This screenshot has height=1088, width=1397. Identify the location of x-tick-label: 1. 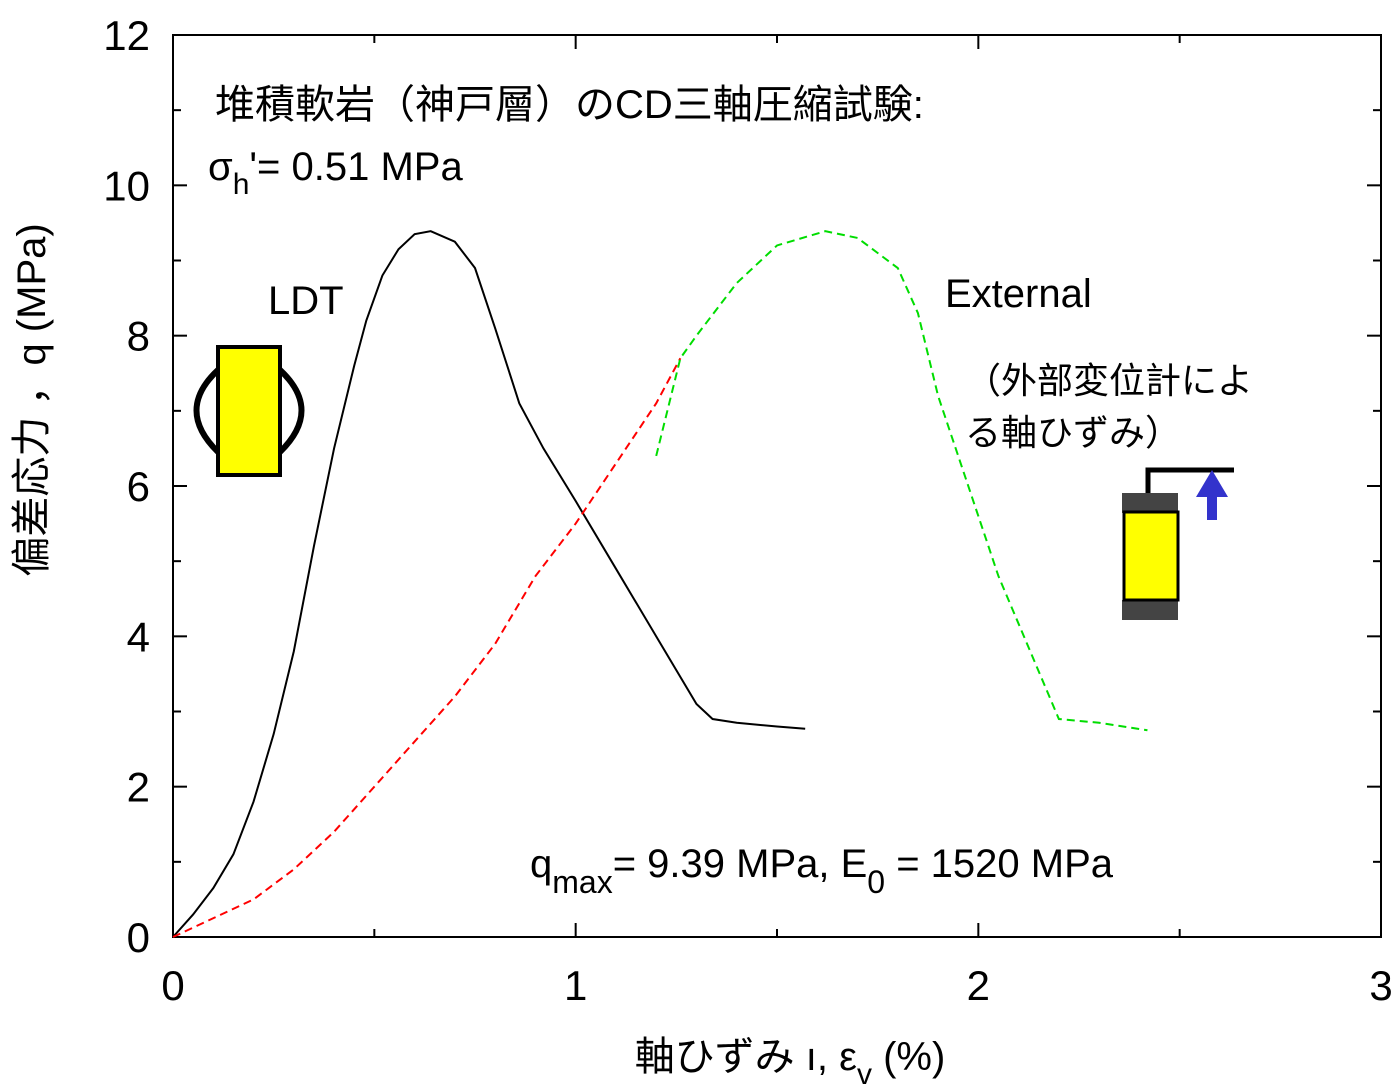
(575, 985).